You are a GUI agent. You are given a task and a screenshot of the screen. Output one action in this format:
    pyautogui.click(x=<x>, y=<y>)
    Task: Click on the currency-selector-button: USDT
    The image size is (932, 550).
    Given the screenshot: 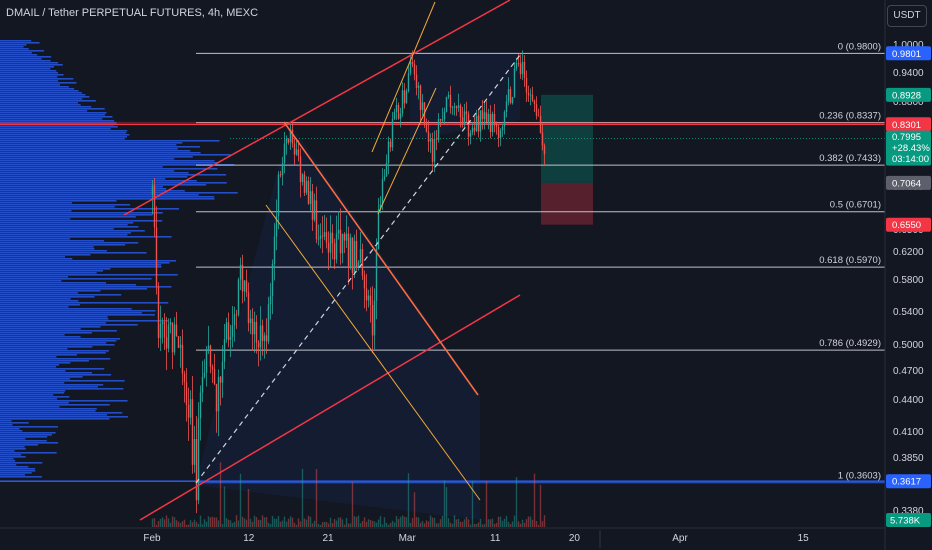 What is the action you would take?
    pyautogui.click(x=907, y=16)
    